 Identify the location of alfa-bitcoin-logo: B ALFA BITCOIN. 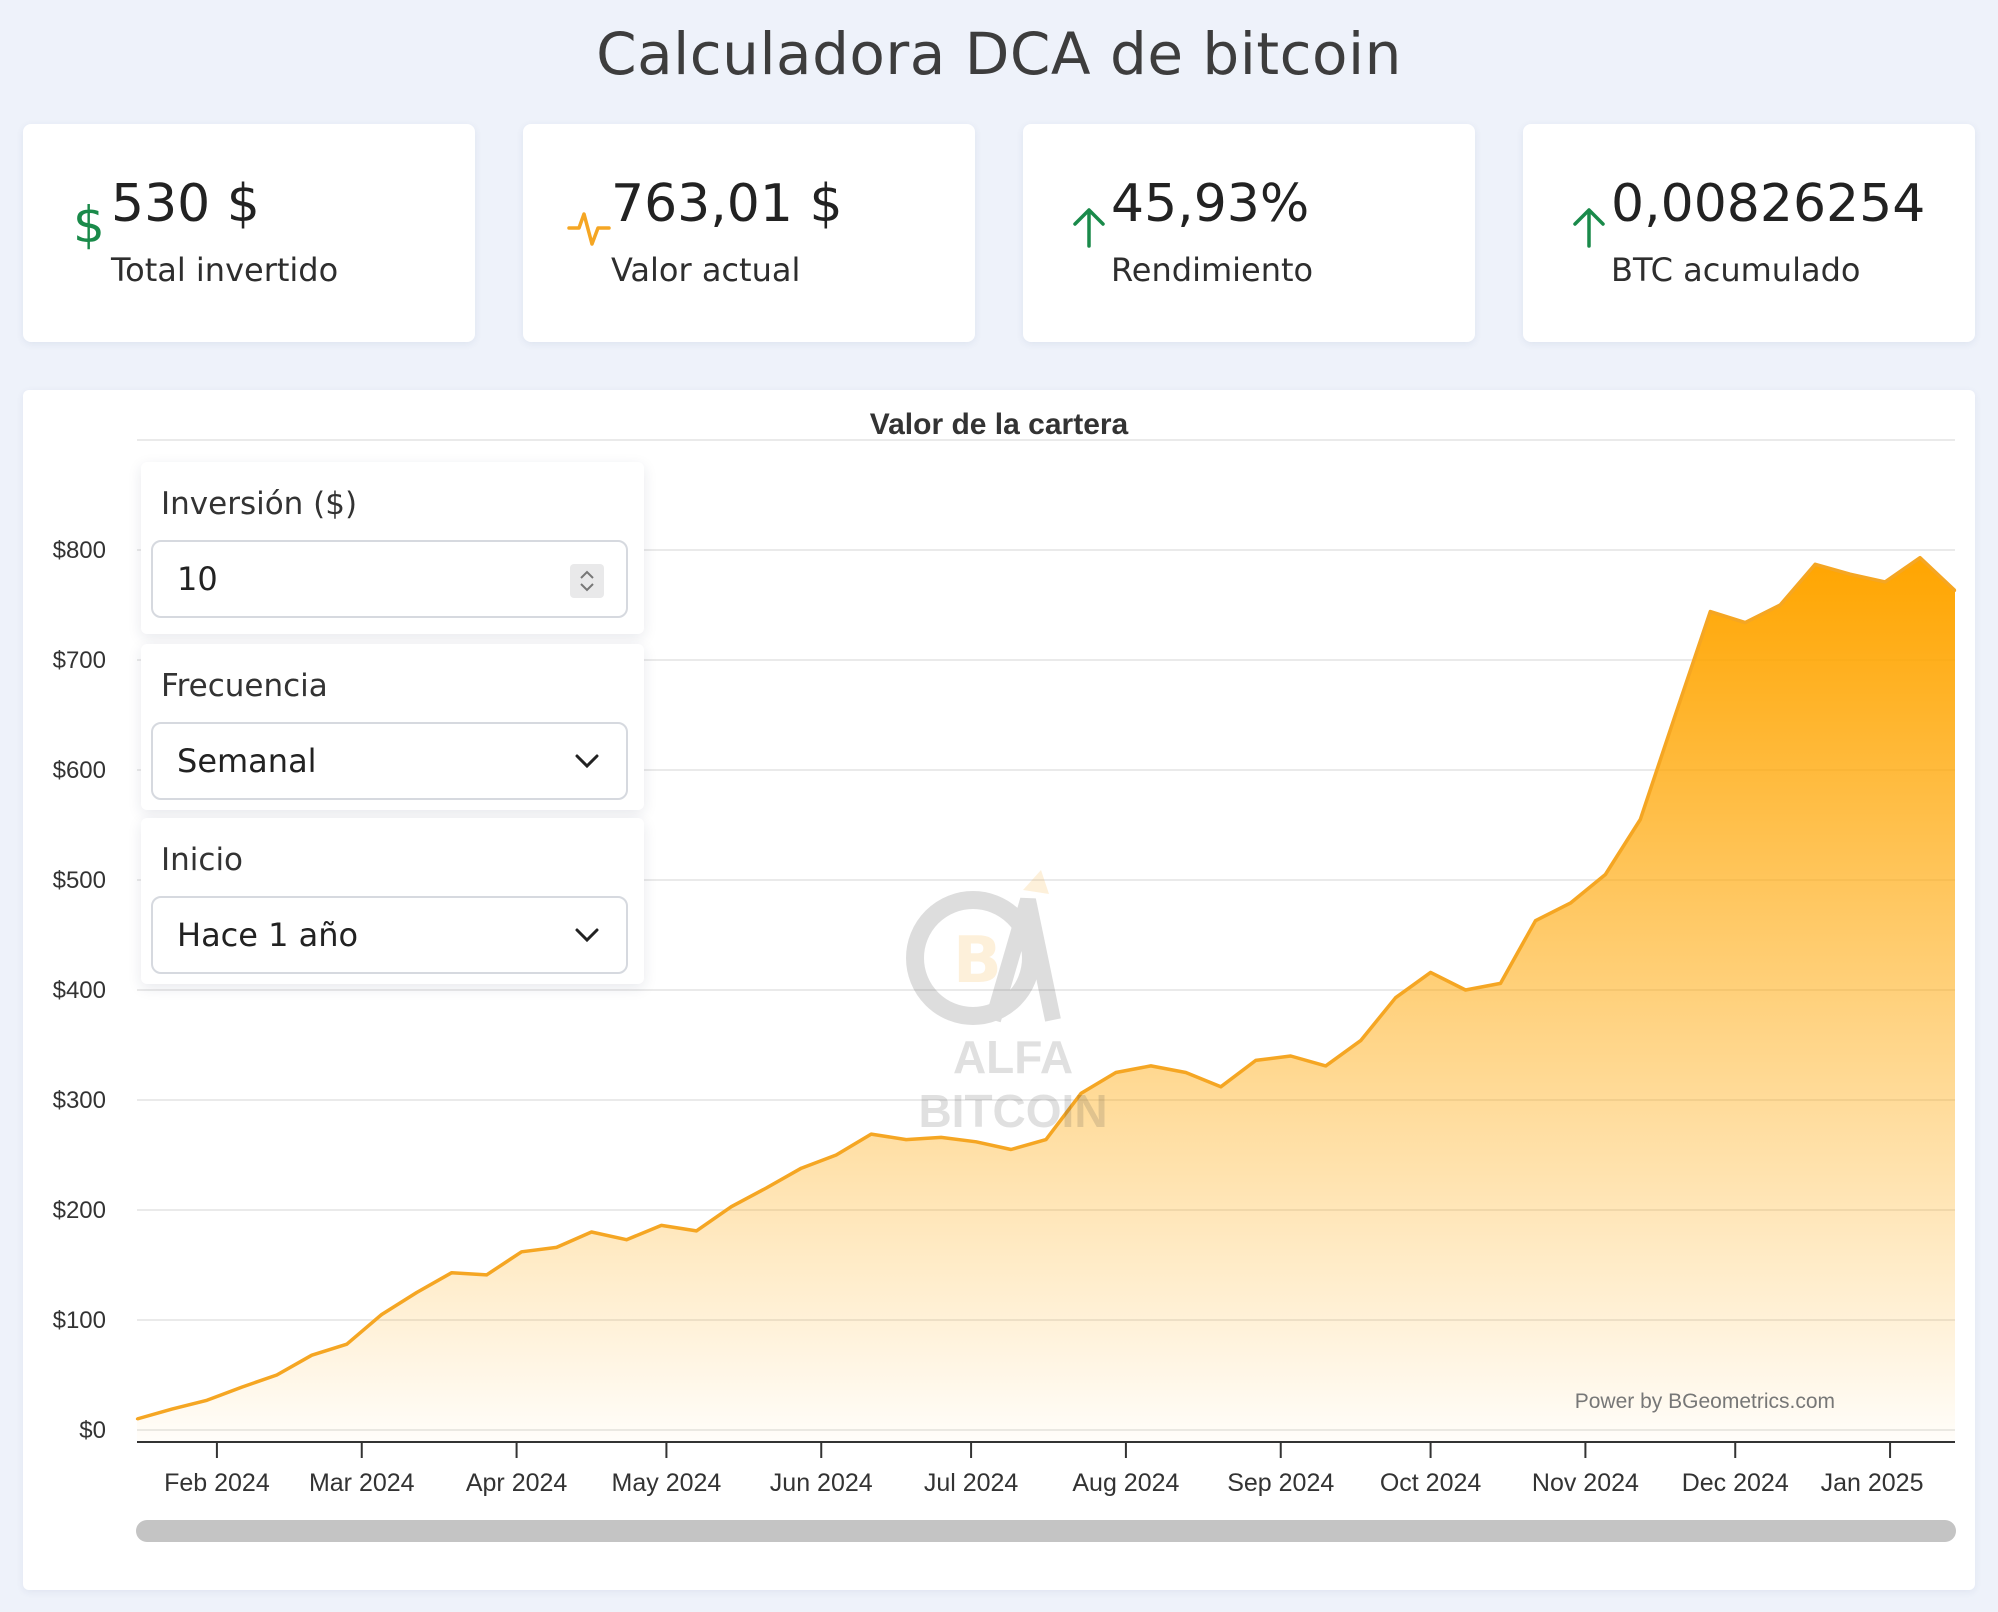
(1013, 1003).